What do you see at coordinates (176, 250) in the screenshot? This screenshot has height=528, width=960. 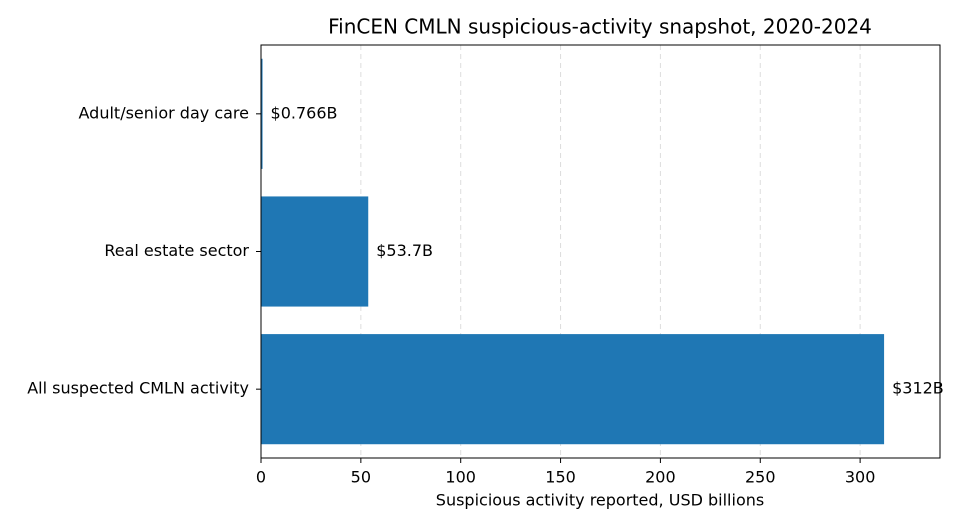 I see `y-tick-label: Real estate sector` at bounding box center [176, 250].